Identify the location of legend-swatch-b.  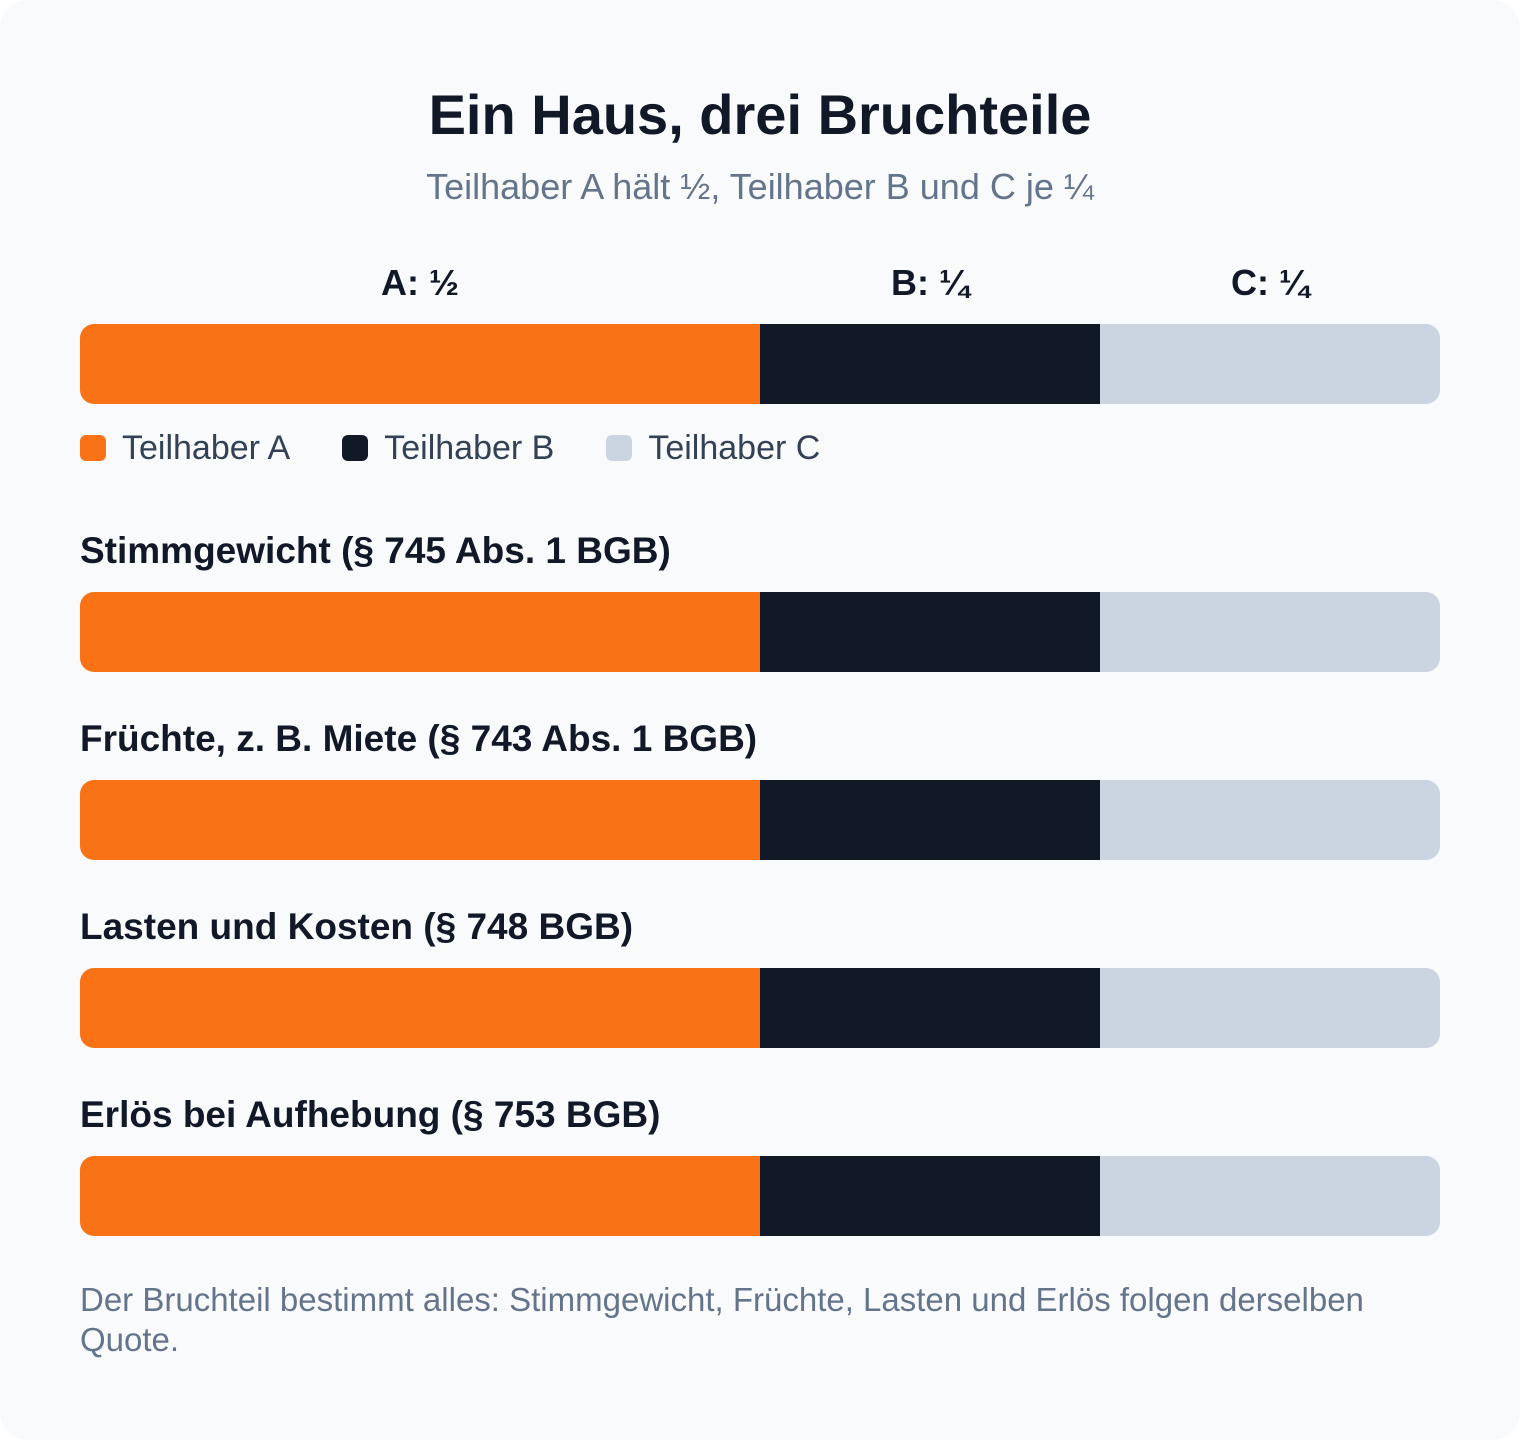
(355, 448).